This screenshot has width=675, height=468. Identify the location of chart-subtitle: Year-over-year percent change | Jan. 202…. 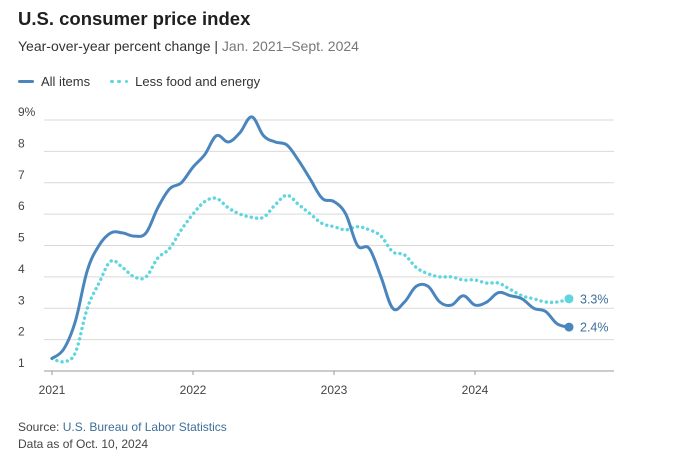
(188, 46).